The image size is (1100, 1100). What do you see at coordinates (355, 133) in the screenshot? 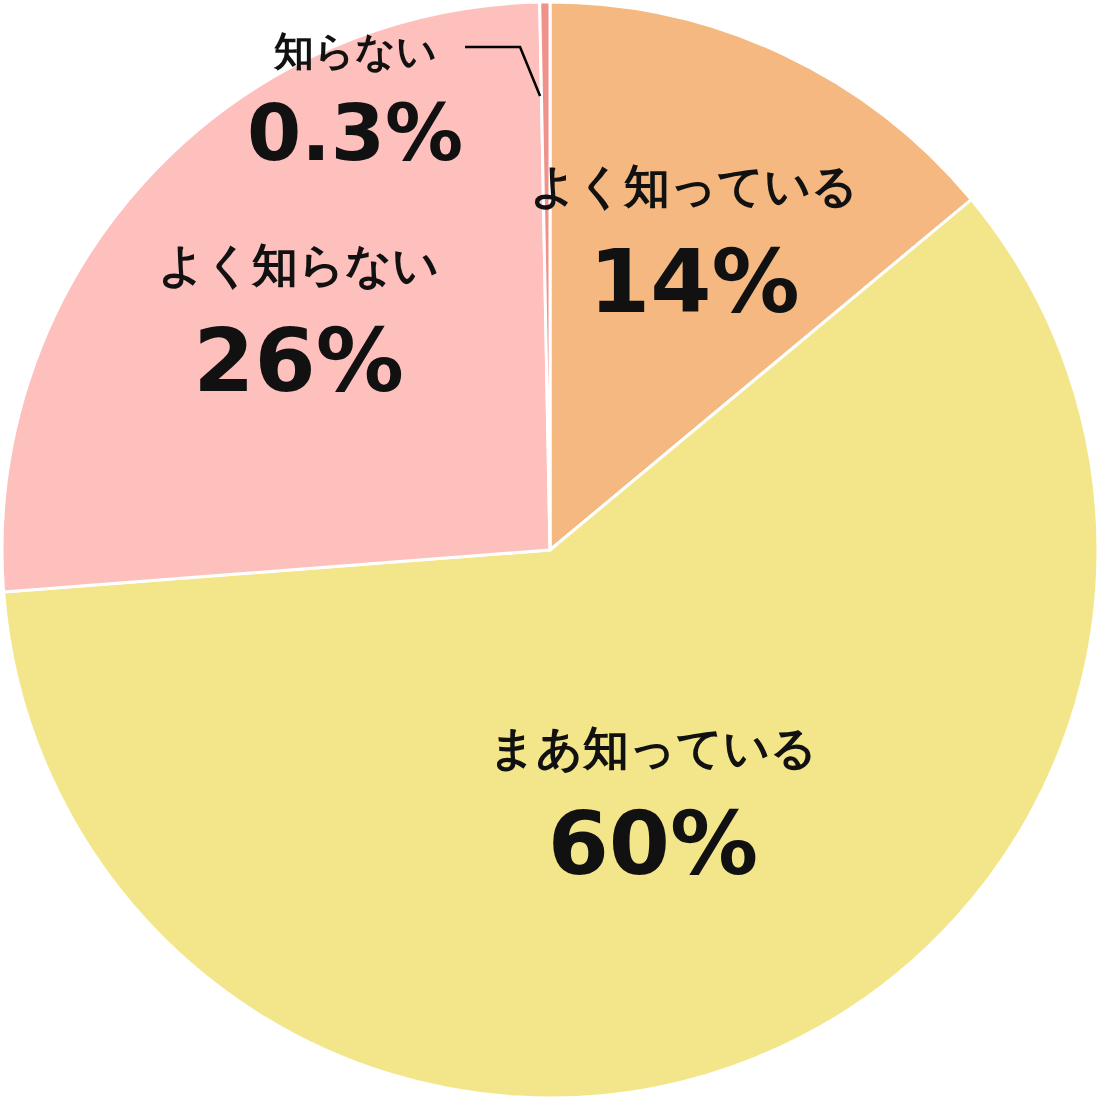
I see `data-label: 0.3%` at bounding box center [355, 133].